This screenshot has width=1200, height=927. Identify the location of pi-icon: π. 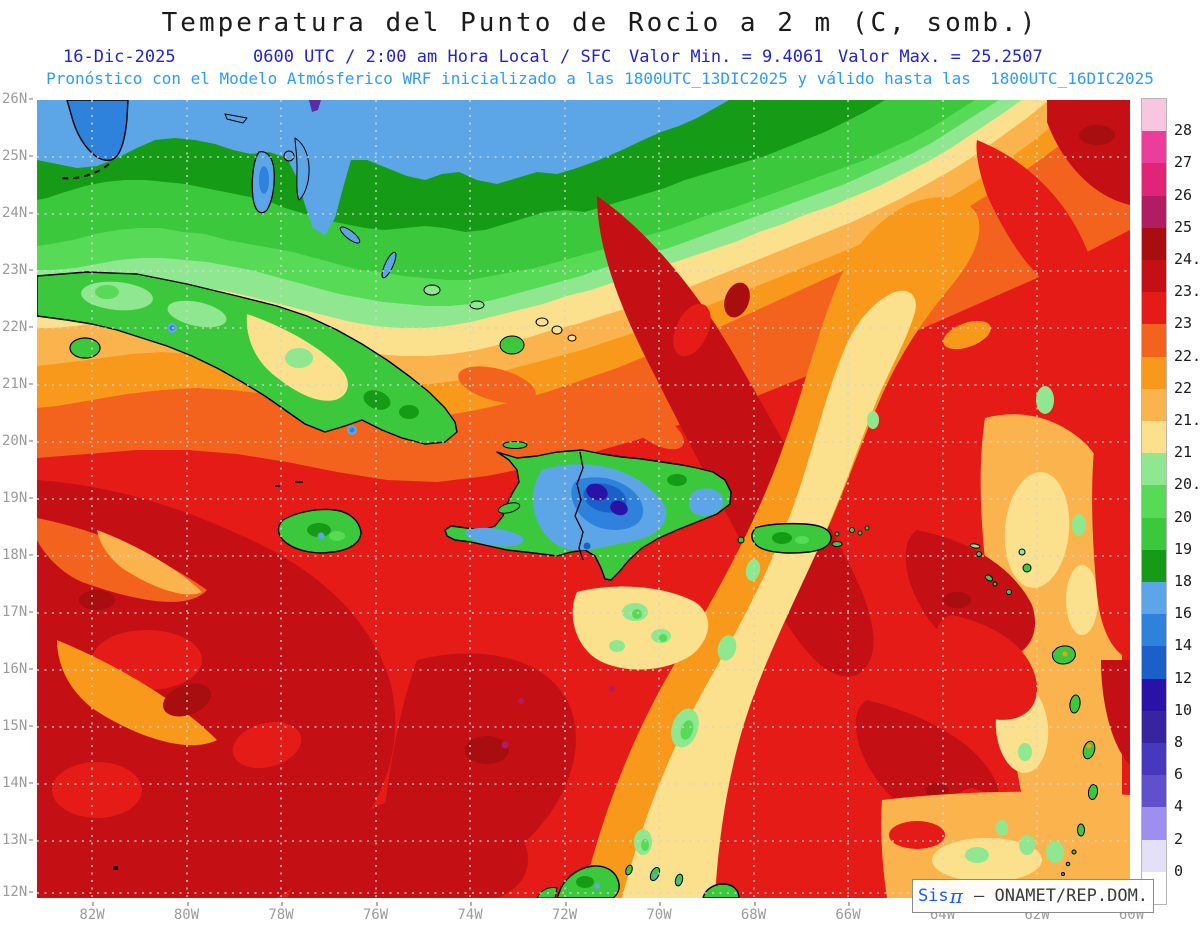
(956, 895).